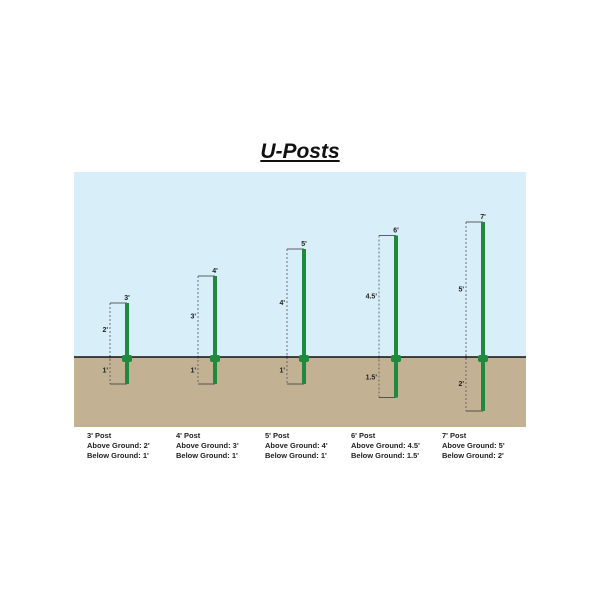 The width and height of the screenshot is (600, 600). Describe the element at coordinates (363, 435) in the screenshot. I see `caption-name: 6' Post` at that location.